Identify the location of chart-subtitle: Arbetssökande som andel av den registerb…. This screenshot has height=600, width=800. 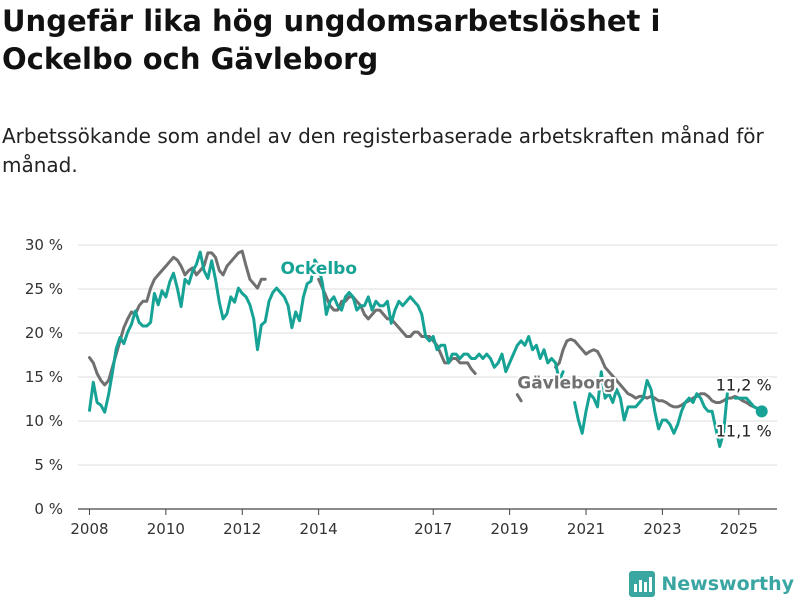
(383, 150).